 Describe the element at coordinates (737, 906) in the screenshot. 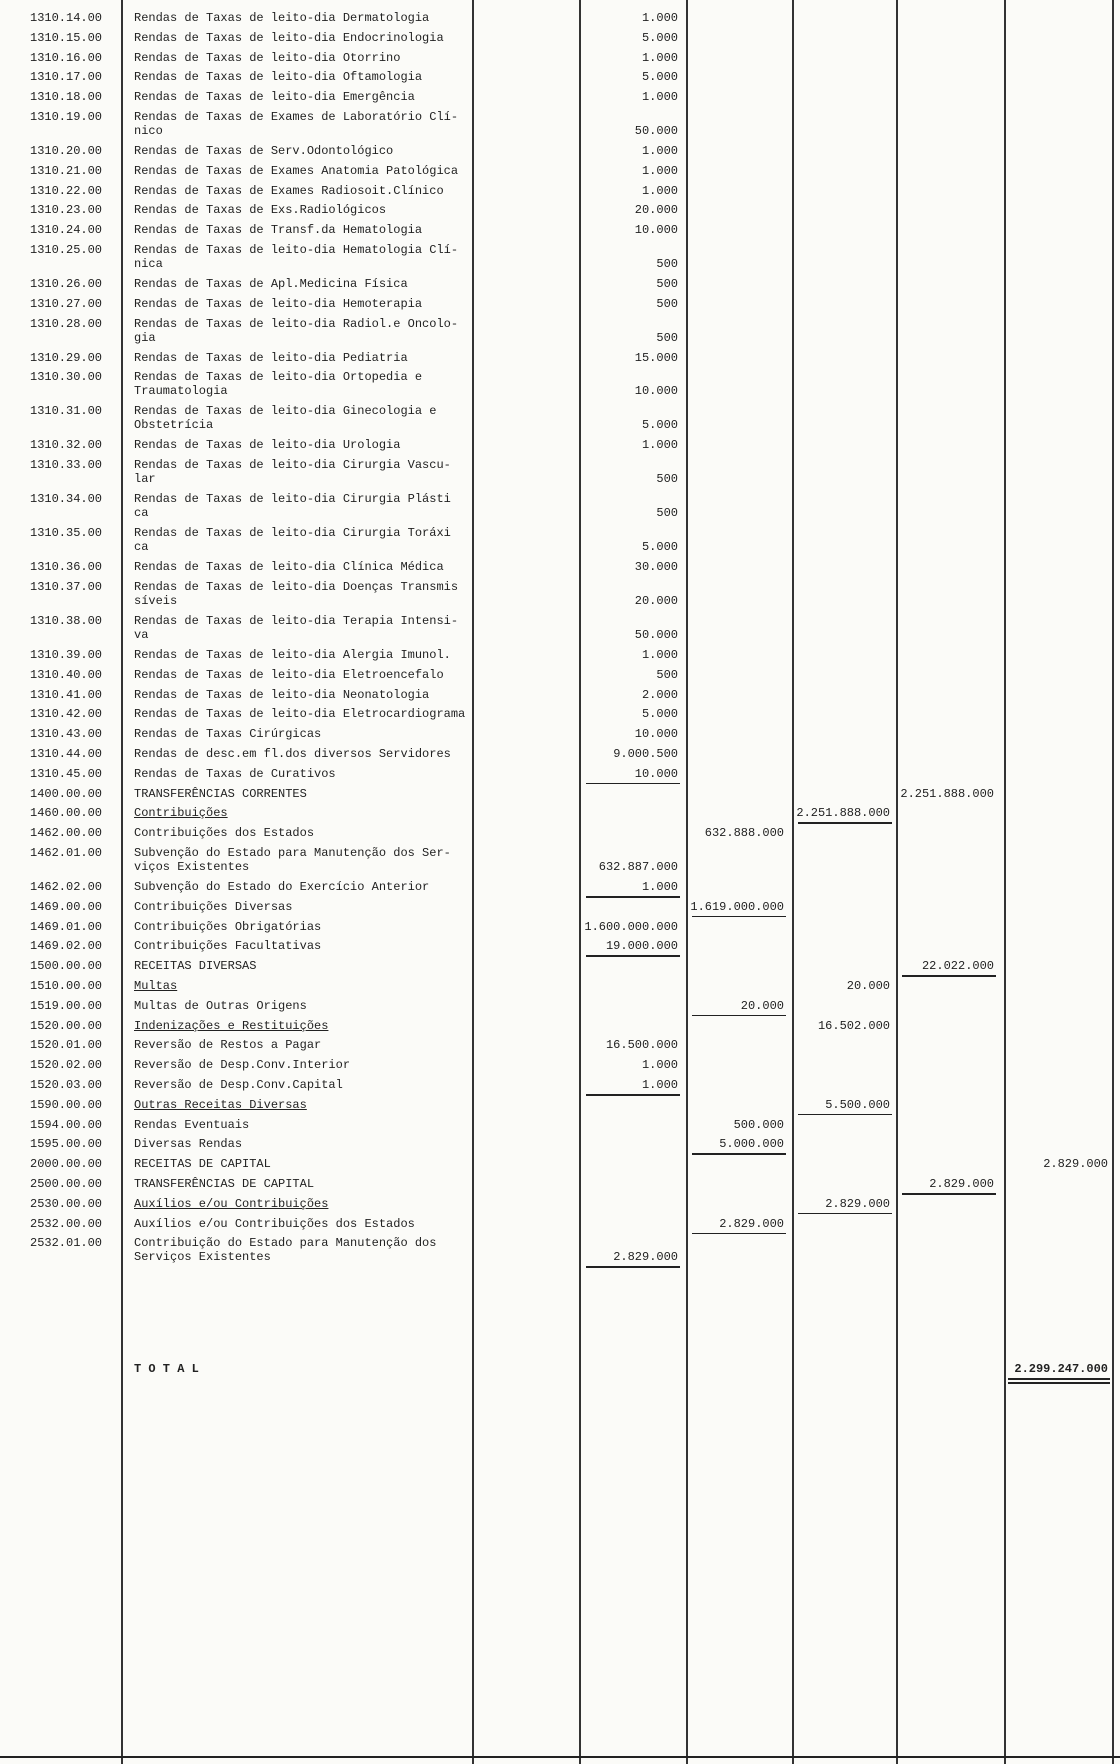

I see `amount: 1.619.000.000` at that location.